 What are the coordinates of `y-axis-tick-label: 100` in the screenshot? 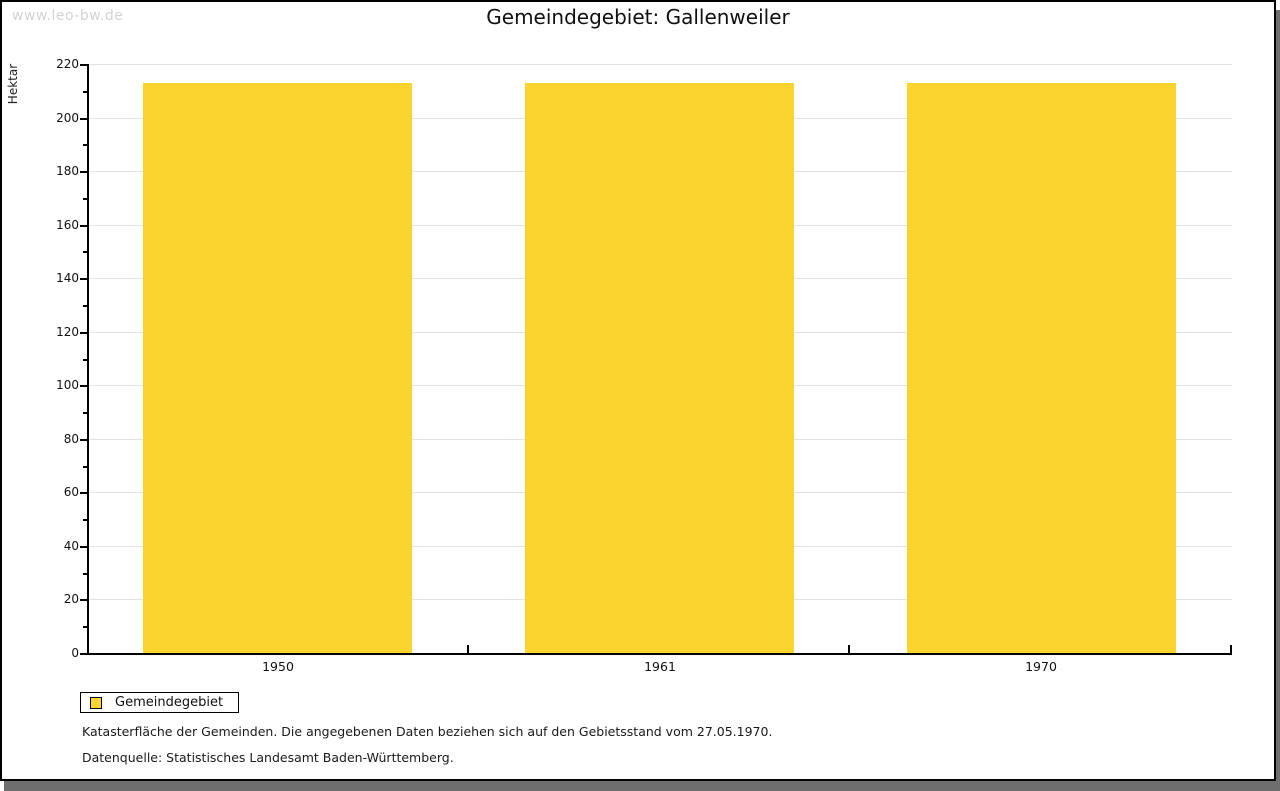 It's located at (67, 385).